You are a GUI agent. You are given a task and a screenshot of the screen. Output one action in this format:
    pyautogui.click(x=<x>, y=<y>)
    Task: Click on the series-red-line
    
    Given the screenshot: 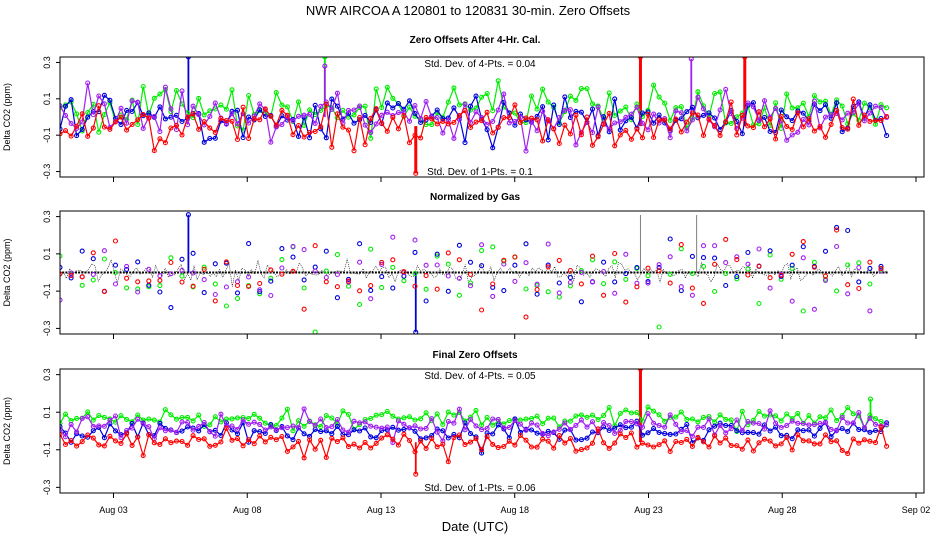 What is the action you would take?
    pyautogui.click(x=473, y=125)
    